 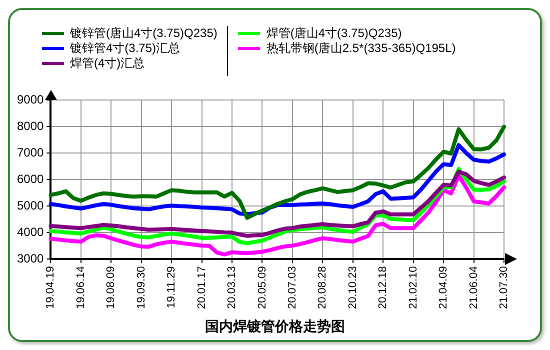 What do you see at coordinates (292, 288) in the screenshot?
I see `x-tick-label: 20.07.03` at bounding box center [292, 288].